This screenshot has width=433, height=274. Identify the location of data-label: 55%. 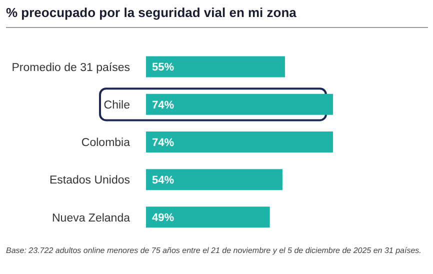
(163, 68).